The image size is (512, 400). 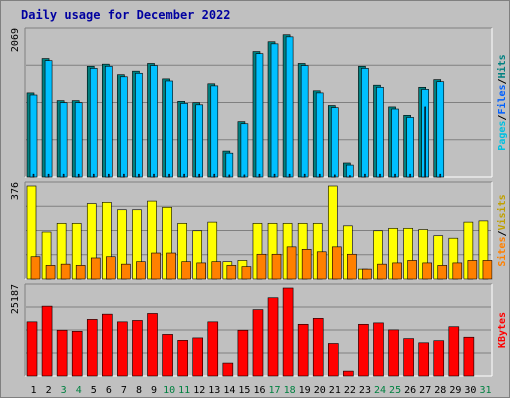 What do you see at coordinates (275, 390) in the screenshot?
I see `x-tick-label-day: 17` at bounding box center [275, 390].